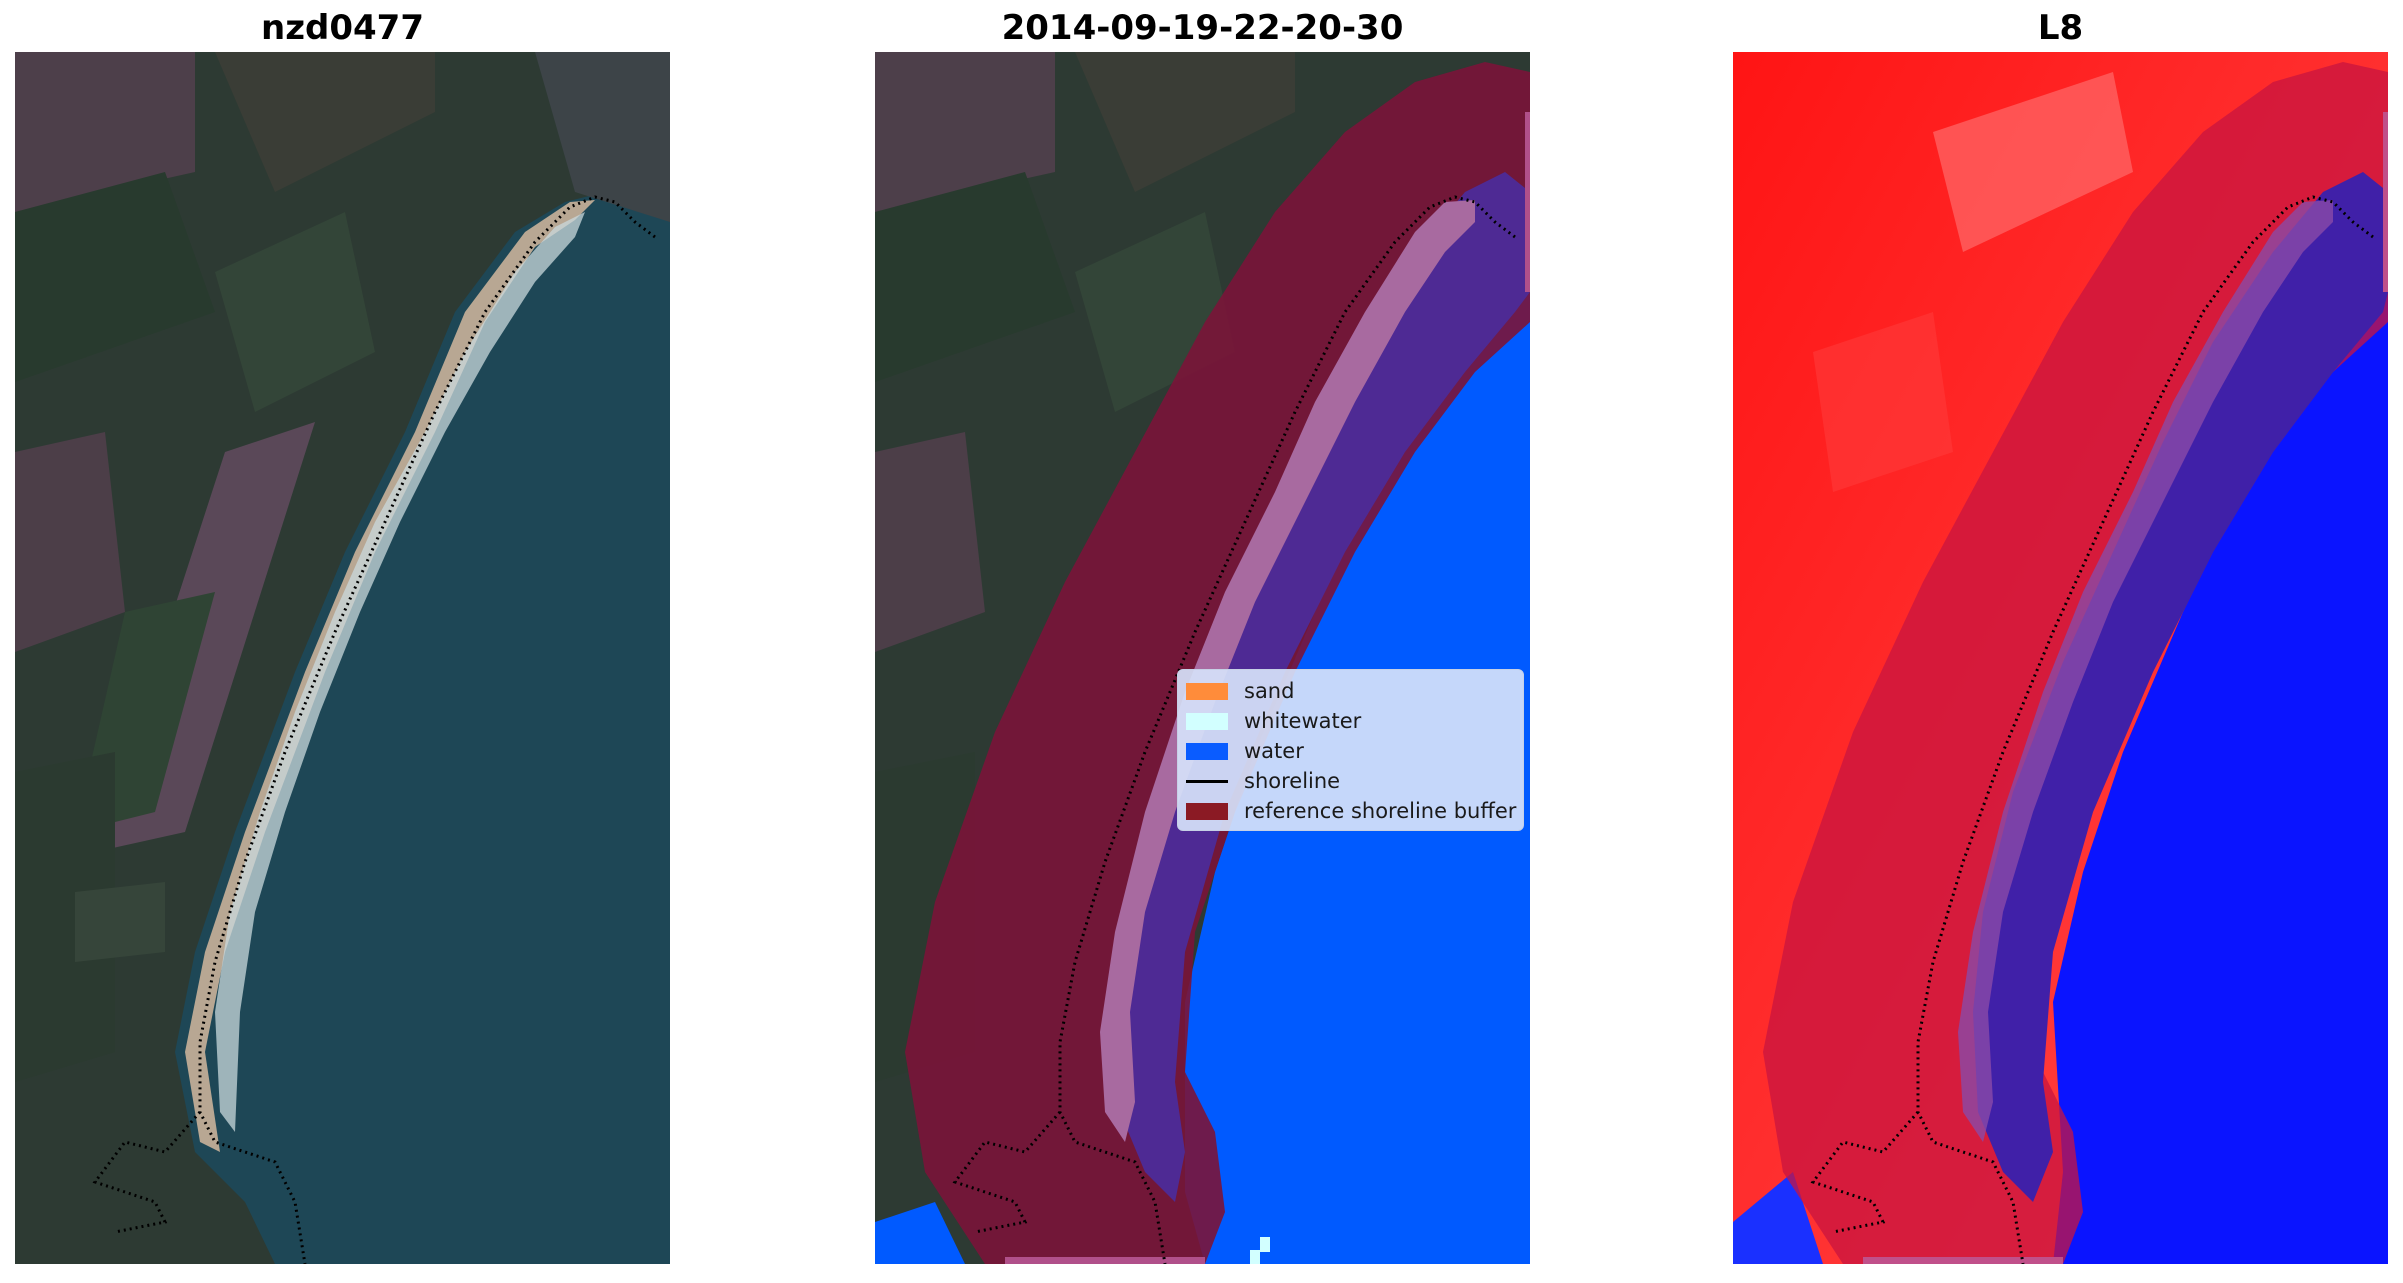 The height and width of the screenshot is (1283, 2403). I want to click on panel-title-rgb: nzd0477, so click(342, 28).